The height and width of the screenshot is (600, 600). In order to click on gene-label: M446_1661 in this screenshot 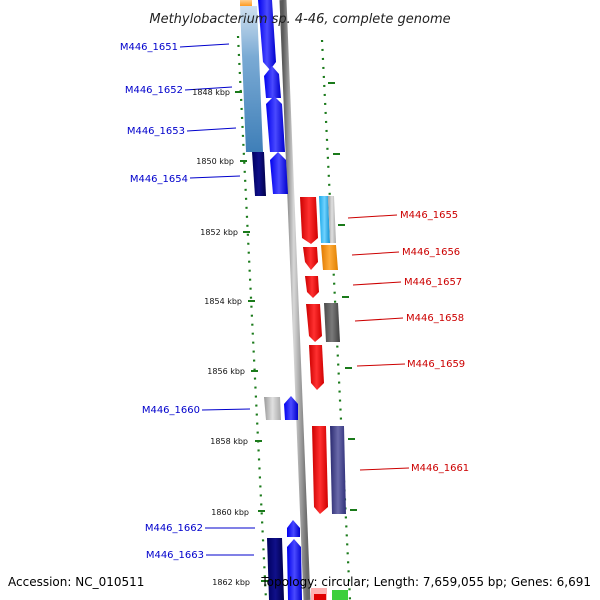, I will do `click(440, 468)`.